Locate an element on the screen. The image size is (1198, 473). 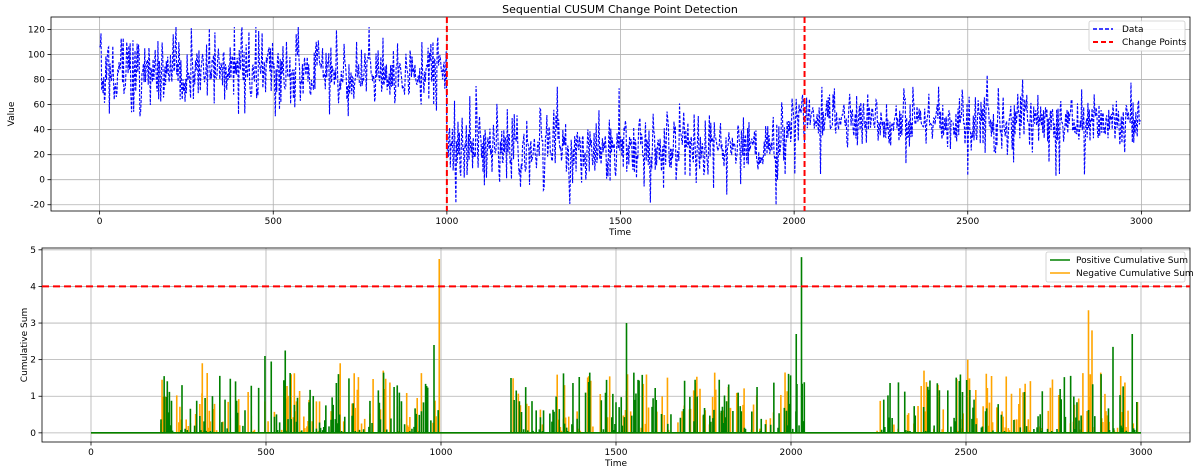
negative-cusum-legend-label: Negative Cumulative Sum is located at coordinates (1135, 274).